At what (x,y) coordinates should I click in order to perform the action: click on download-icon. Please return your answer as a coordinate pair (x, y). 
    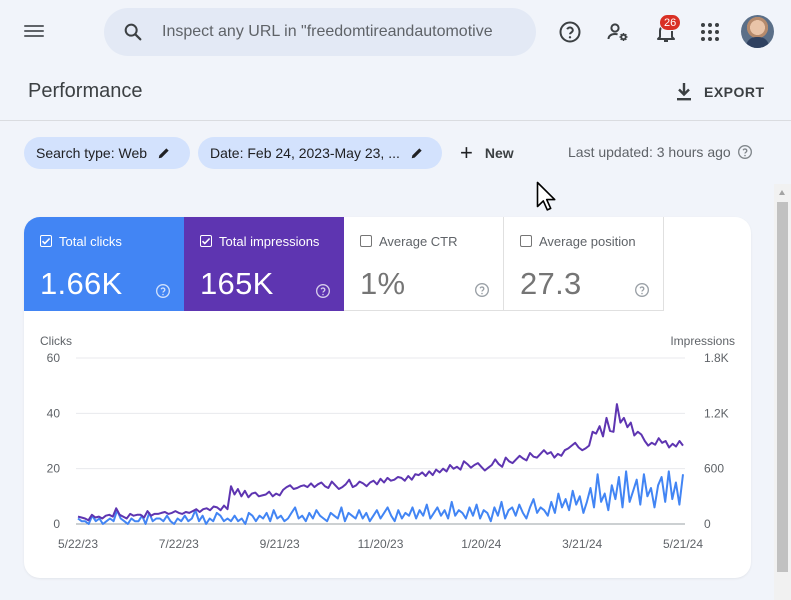
    Looking at the image, I should click on (684, 92).